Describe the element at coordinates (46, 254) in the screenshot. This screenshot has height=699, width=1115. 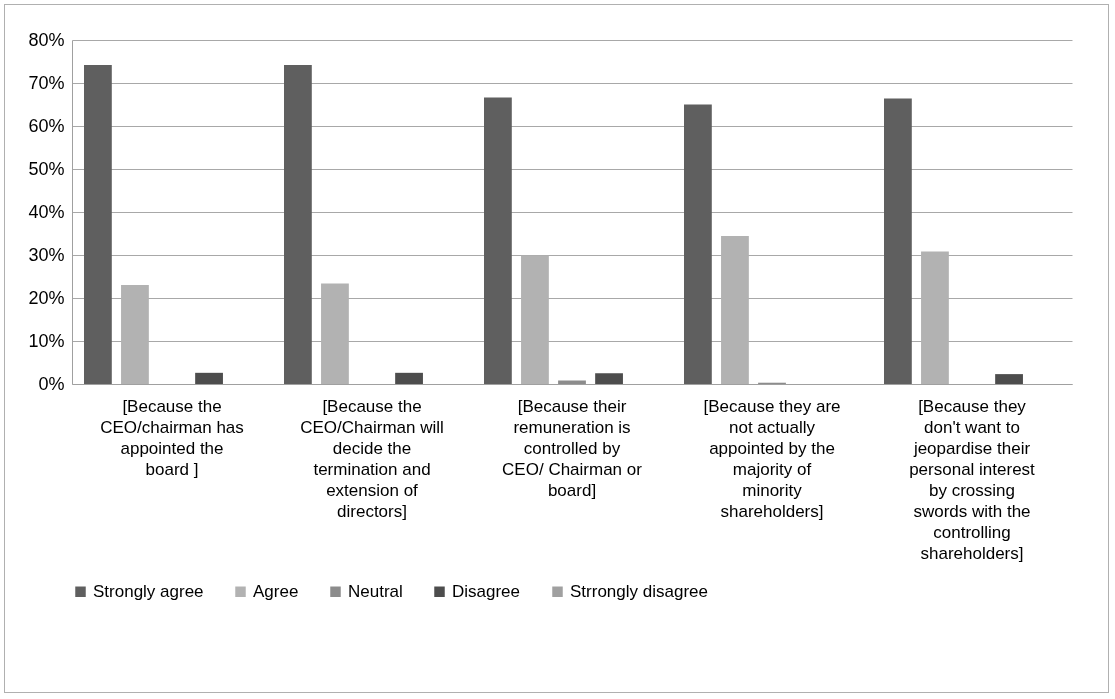
I see `y-tick-label: 30%` at that location.